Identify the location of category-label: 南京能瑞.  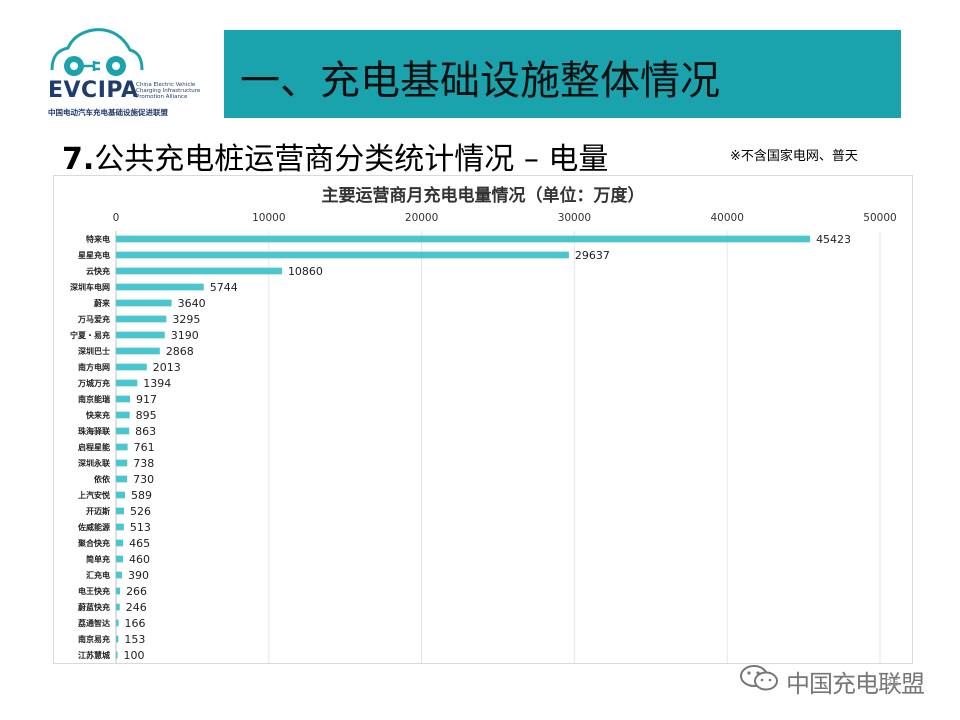
(94, 399).